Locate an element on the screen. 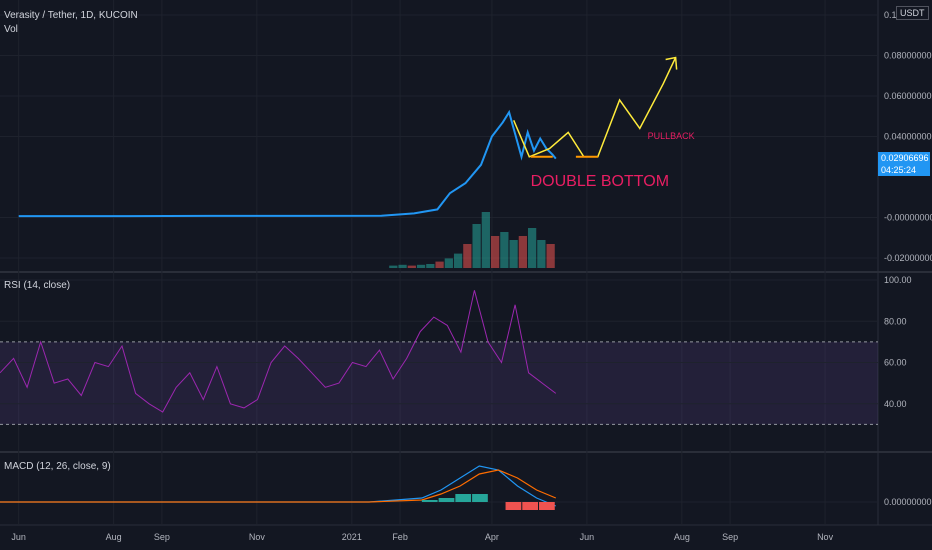 The width and height of the screenshot is (932, 550). currency-unit-badge: USDT is located at coordinates (912, 13).